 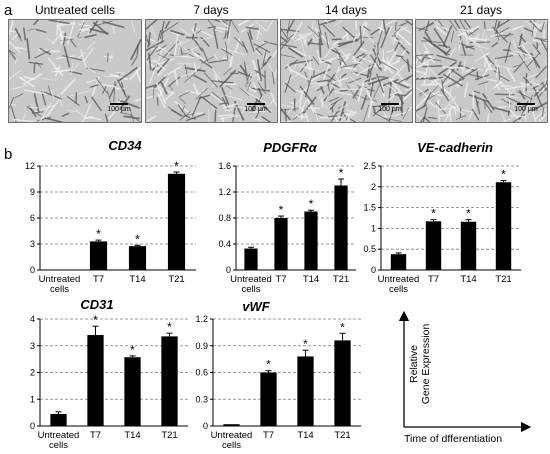 I want to click on y-tick-label: 0.5, so click(x=369, y=249).